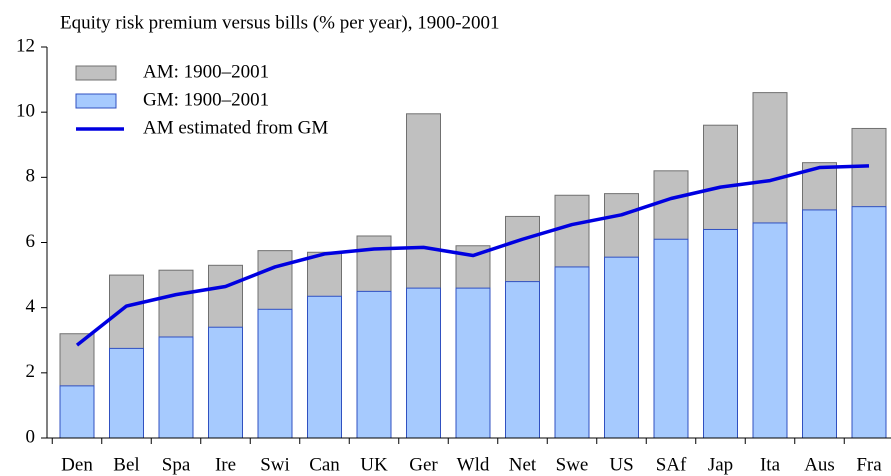 The image size is (891, 476). Describe the element at coordinates (621, 464) in the screenshot. I see `x-tick-label: US` at that location.